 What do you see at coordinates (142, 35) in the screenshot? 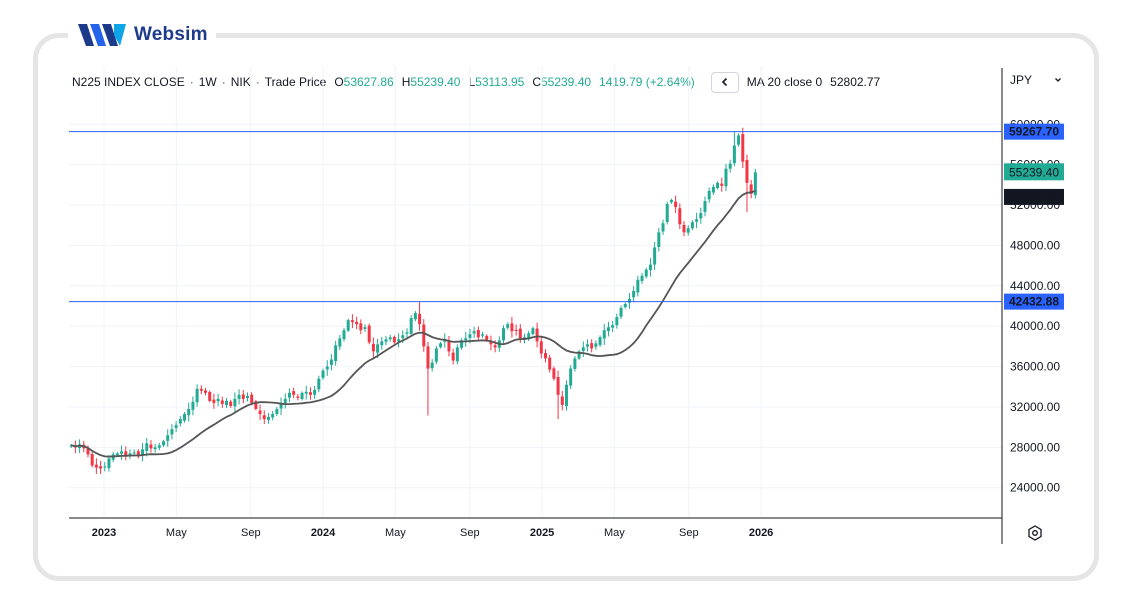
I see `brand-logo: Websim` at bounding box center [142, 35].